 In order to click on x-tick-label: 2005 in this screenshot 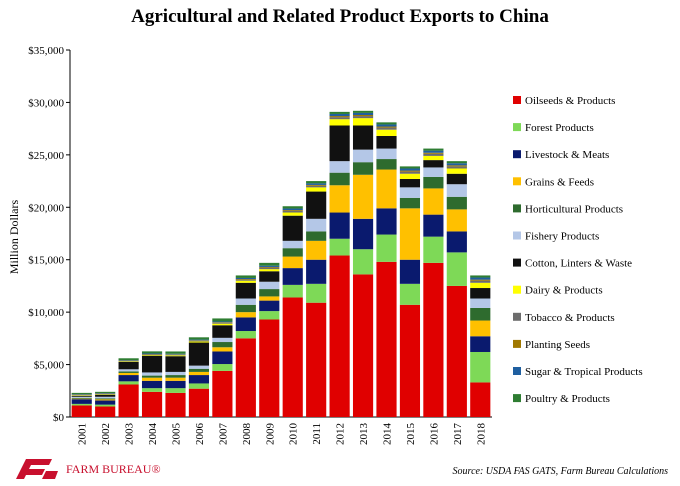, I will do `click(177, 434)`.